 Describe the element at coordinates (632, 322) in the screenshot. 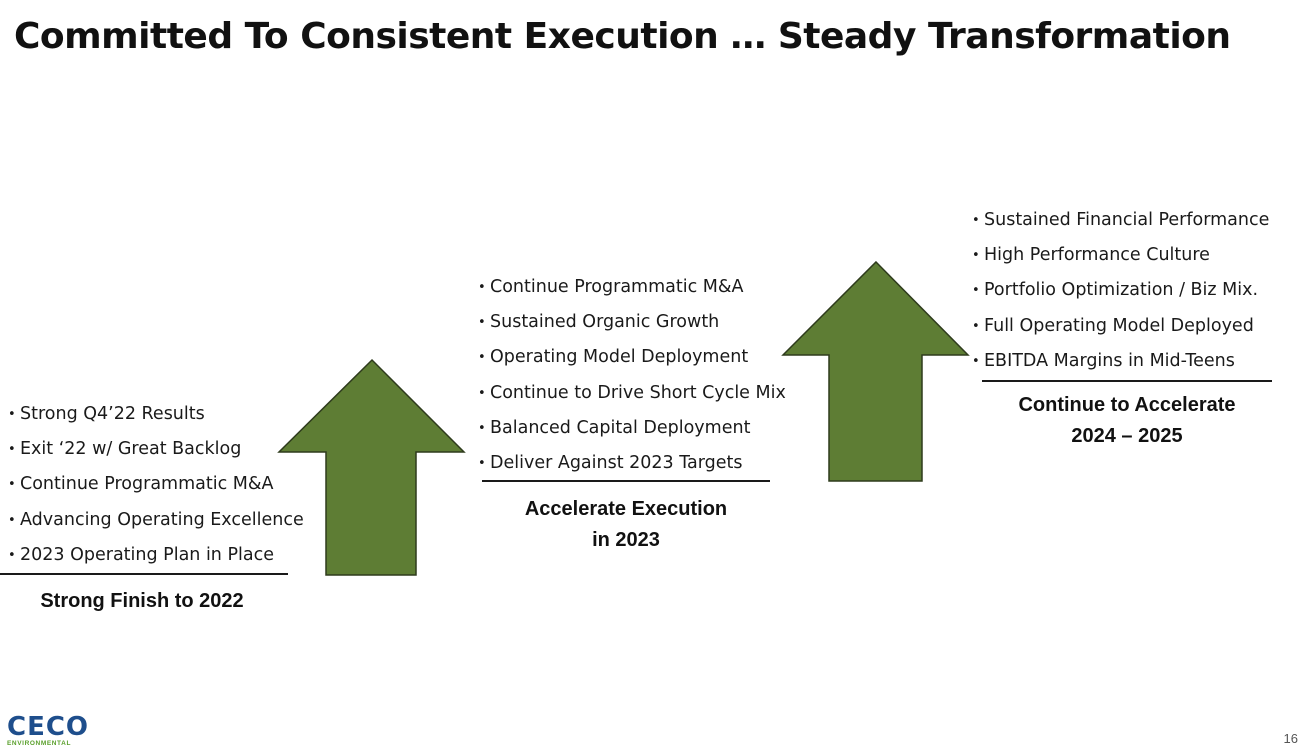

I see `list-item: • Sustained Organic Growth` at that location.